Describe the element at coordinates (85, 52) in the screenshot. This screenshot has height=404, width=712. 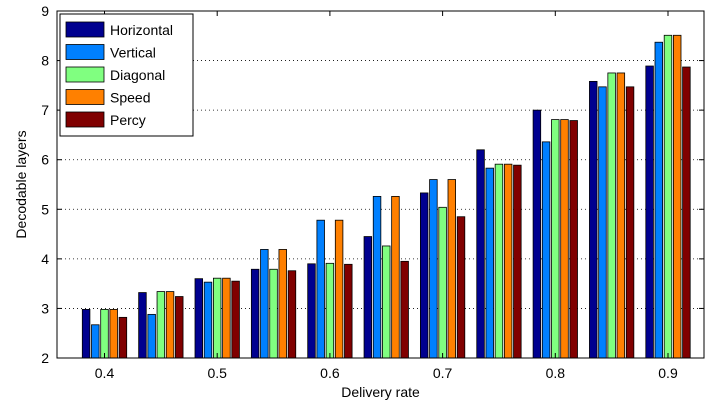
I see `legend-swatch-vertical` at that location.